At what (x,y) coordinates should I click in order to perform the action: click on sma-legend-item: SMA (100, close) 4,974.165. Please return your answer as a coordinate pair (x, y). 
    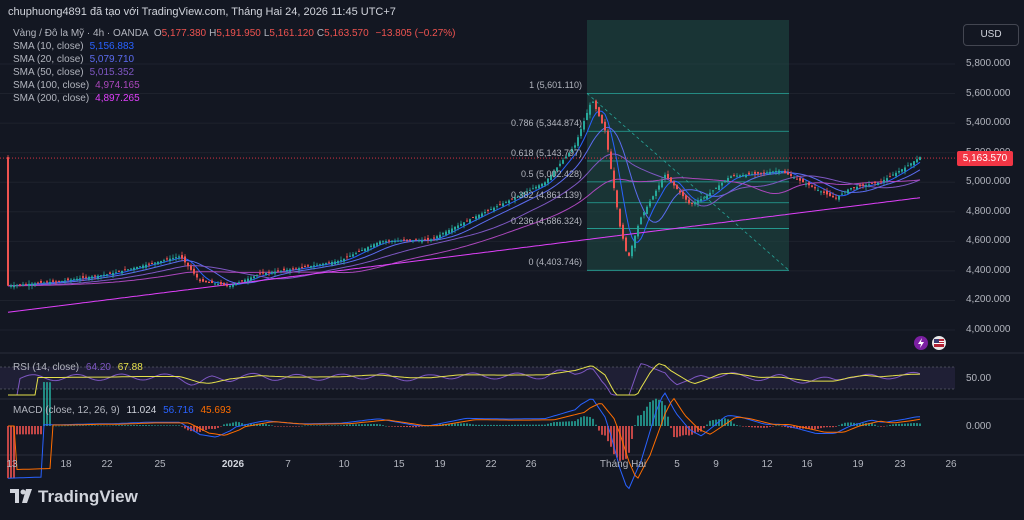
    Looking at the image, I should click on (76, 85).